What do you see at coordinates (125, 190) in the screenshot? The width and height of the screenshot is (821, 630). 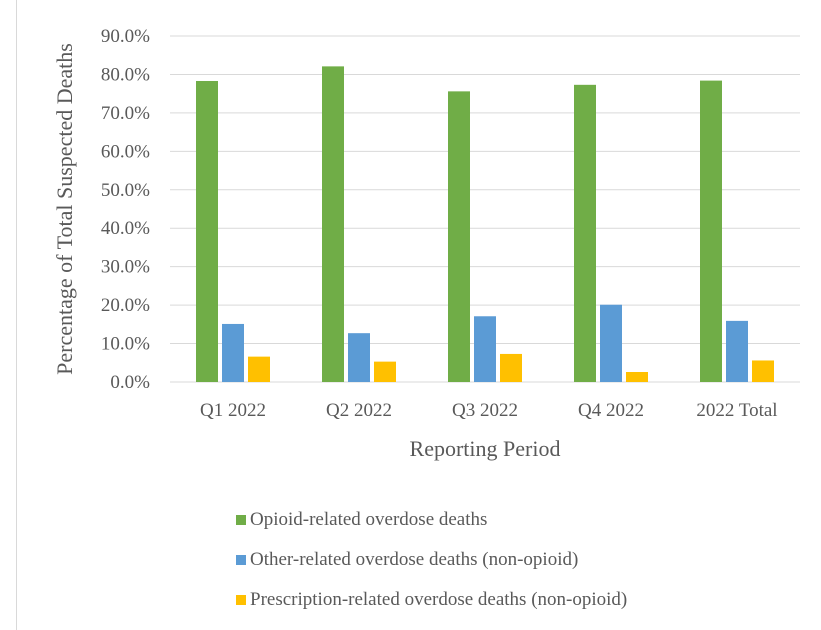 I see `y-tick-label: 50.0%` at bounding box center [125, 190].